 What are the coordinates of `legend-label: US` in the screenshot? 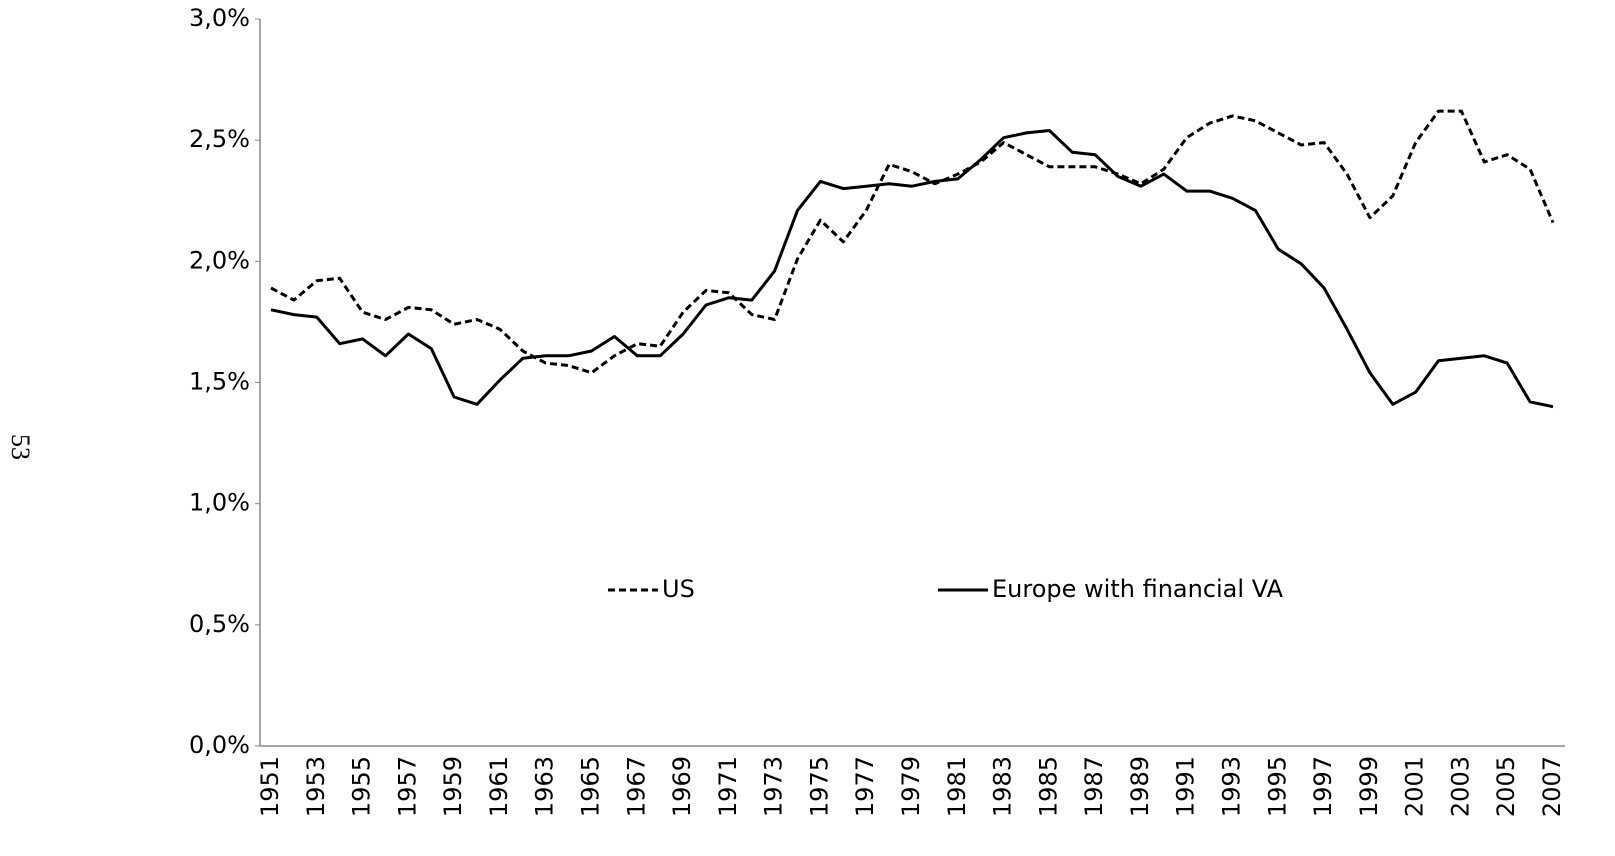 It's located at (678, 589).